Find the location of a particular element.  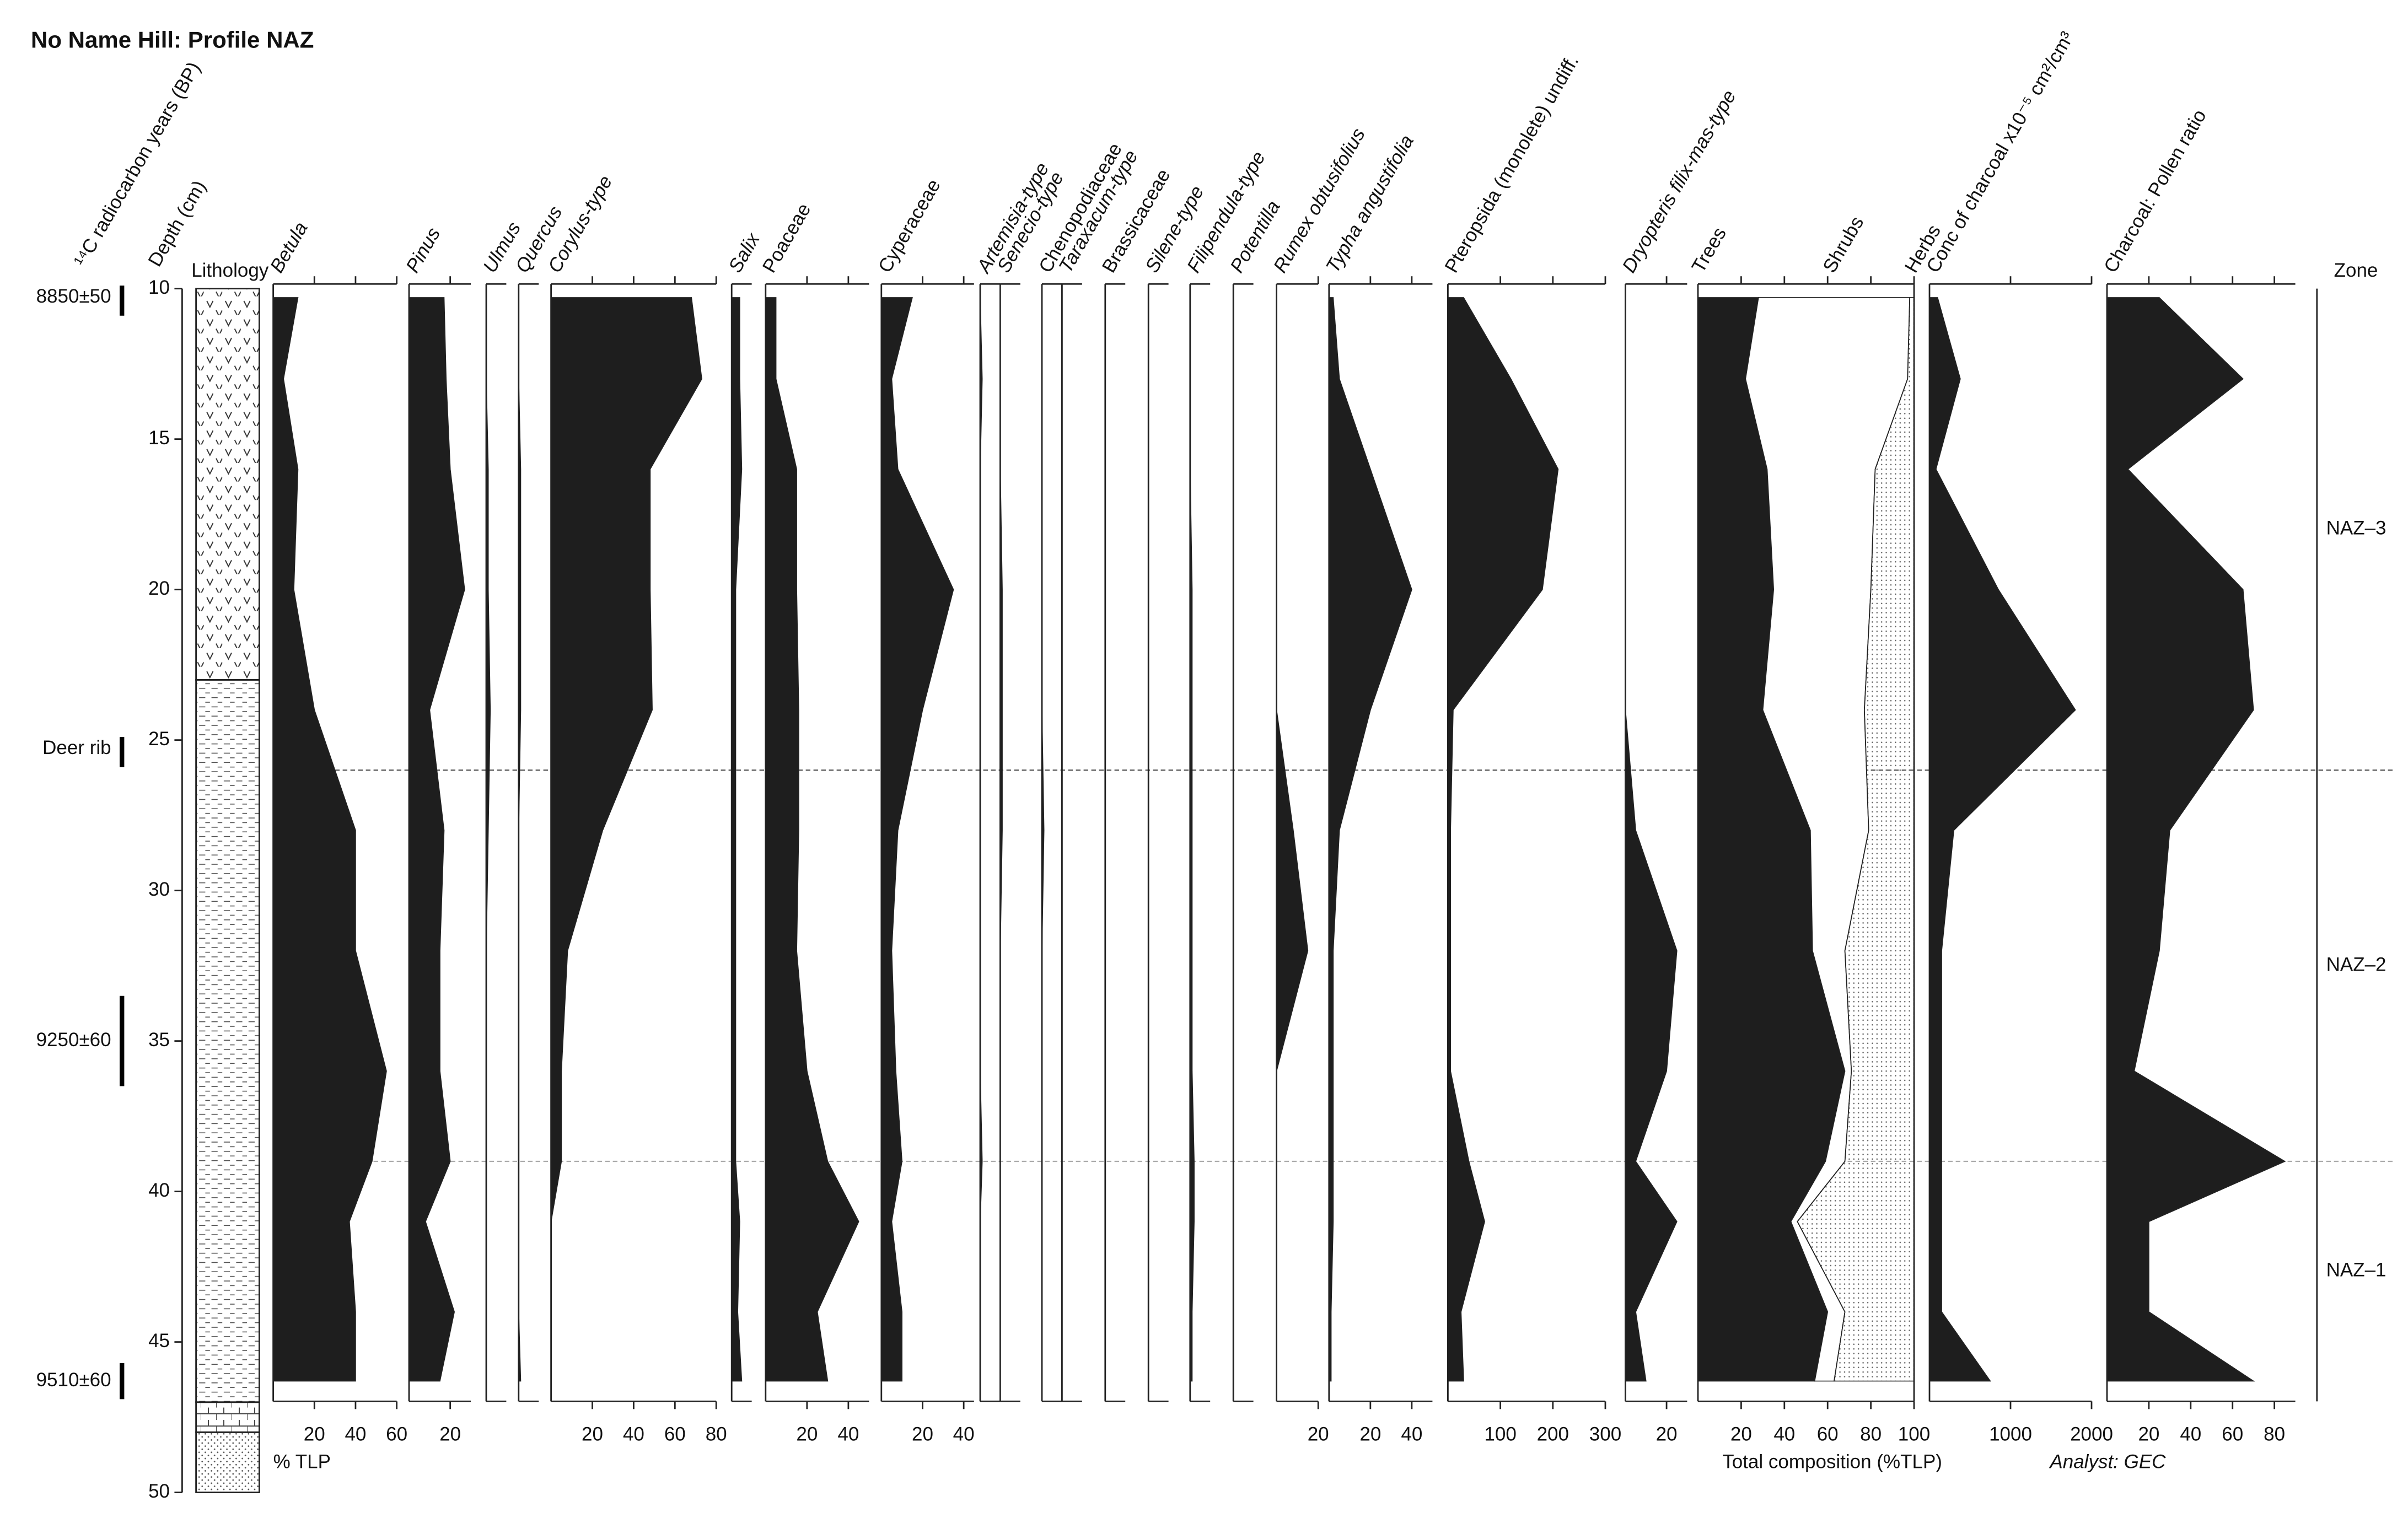

zone-label: NAZ–2 is located at coordinates (2356, 964).